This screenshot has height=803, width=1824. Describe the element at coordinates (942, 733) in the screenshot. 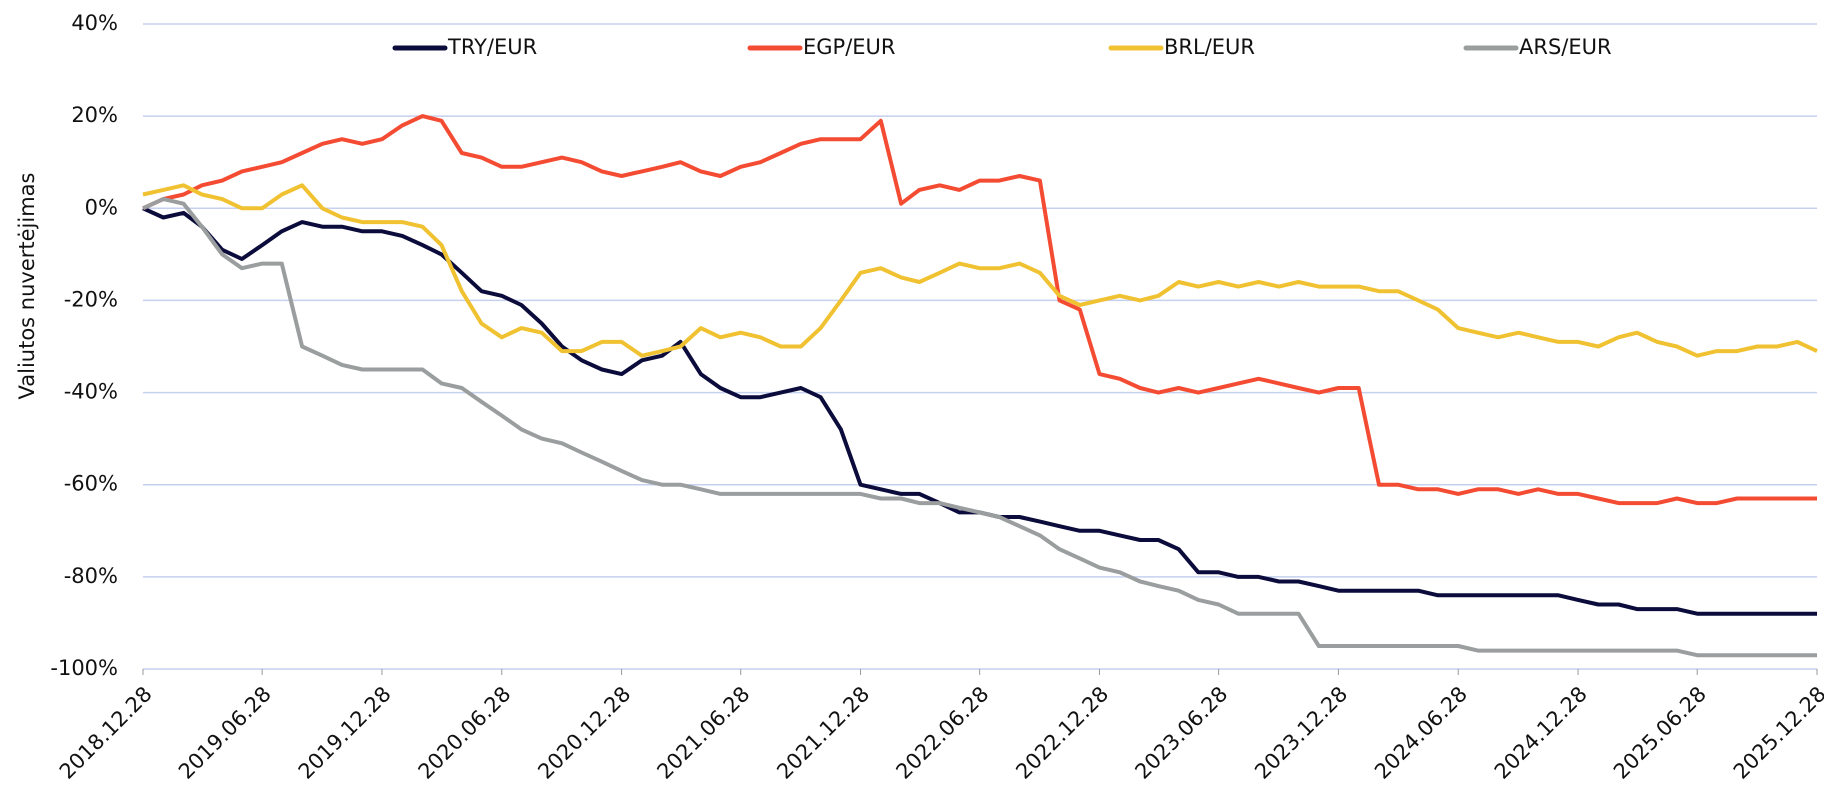

I see `x-tick-label: 2022.06.28` at that location.